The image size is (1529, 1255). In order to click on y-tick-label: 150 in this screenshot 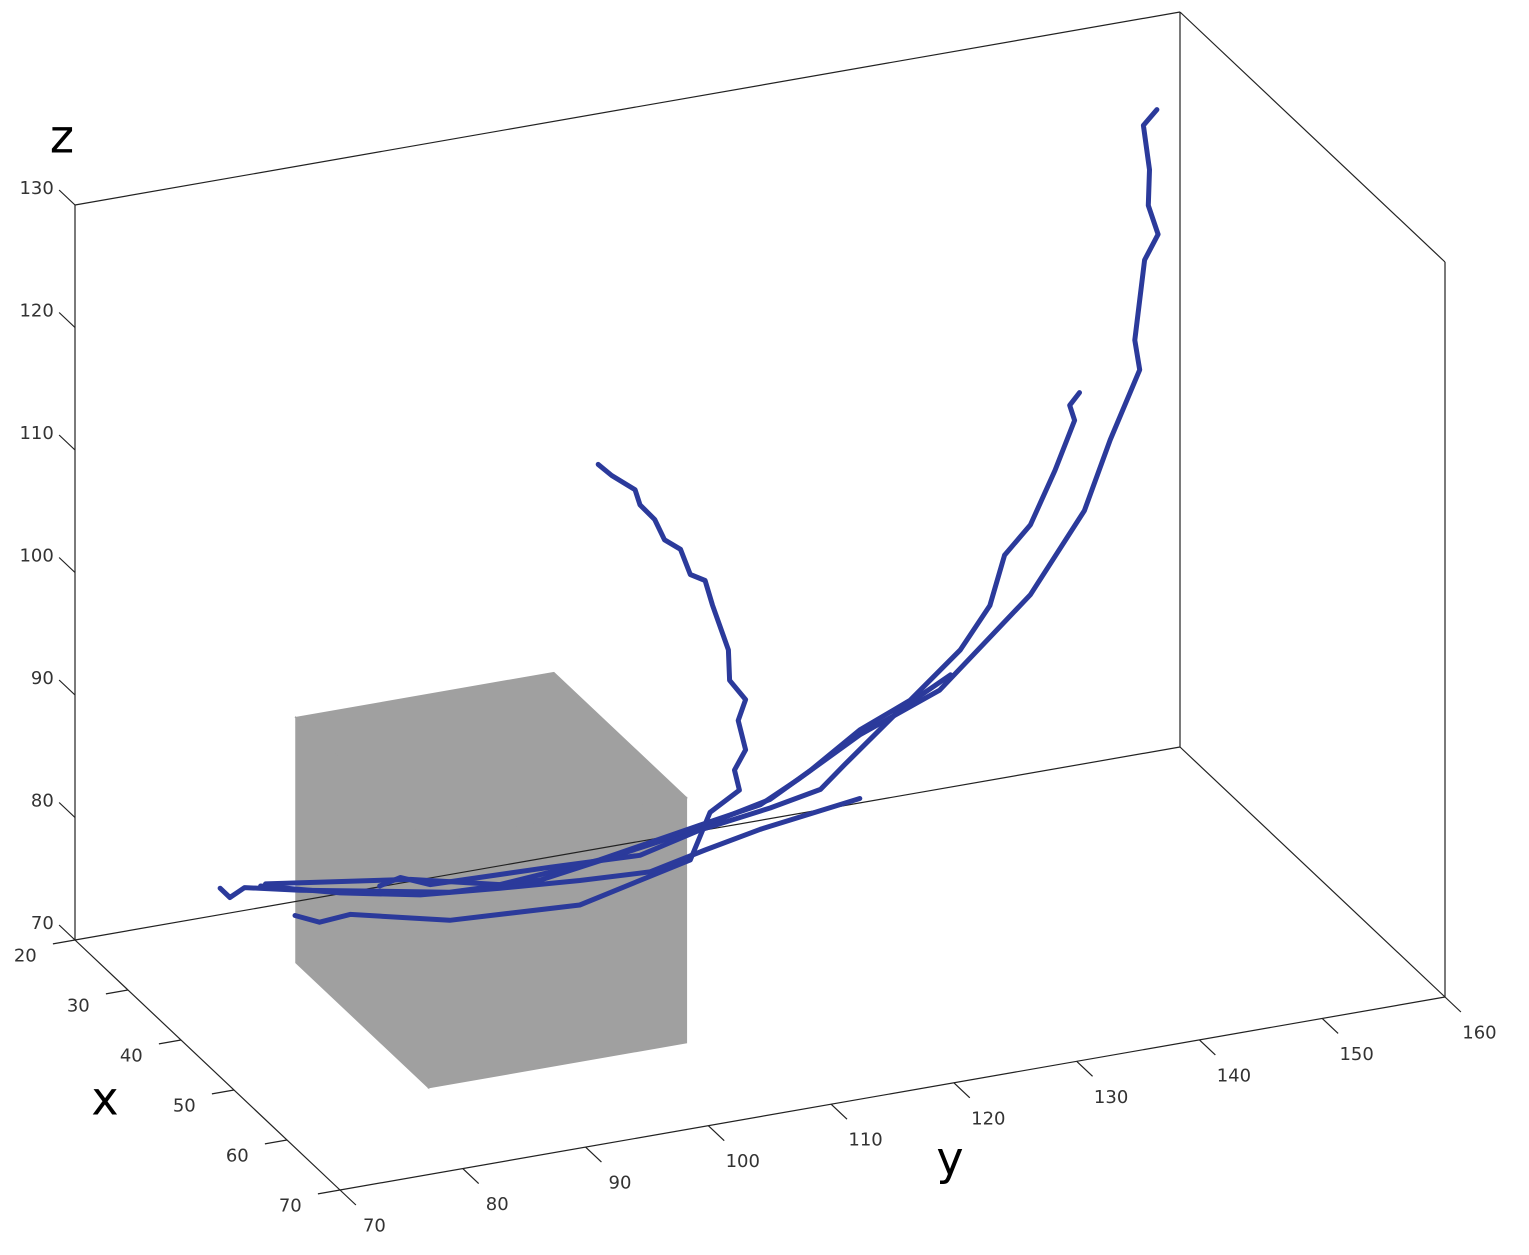, I will do `click(1356, 1054)`.